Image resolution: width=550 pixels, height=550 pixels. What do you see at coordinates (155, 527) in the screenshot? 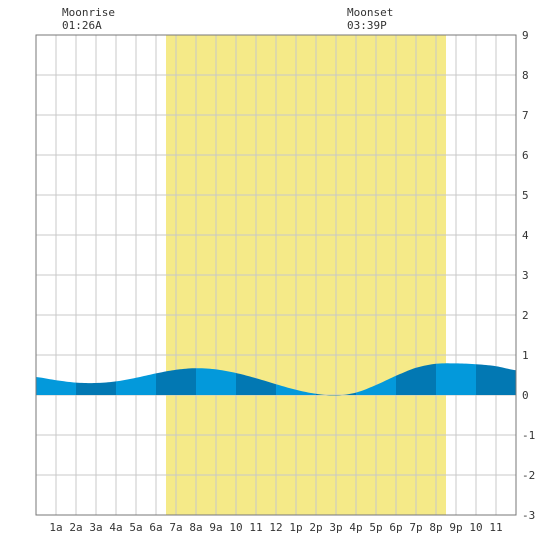
I see `x-tick-label: 6a` at bounding box center [155, 527].